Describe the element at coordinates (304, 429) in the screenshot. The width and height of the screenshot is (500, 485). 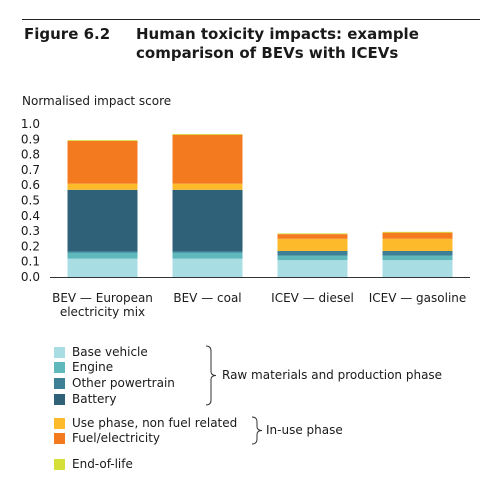
I see `legend-group-label: In-use phase` at that location.